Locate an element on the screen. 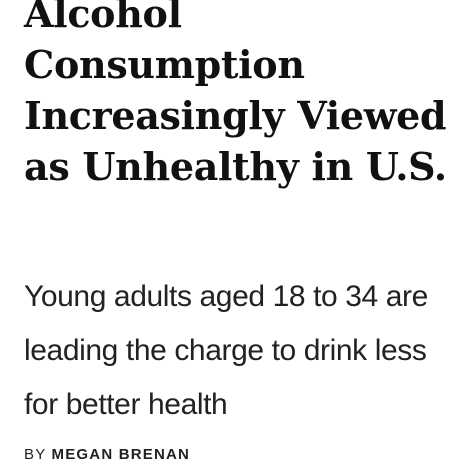 The height and width of the screenshot is (474, 474). byline: BY MEGAN BRENAN is located at coordinates (107, 455).